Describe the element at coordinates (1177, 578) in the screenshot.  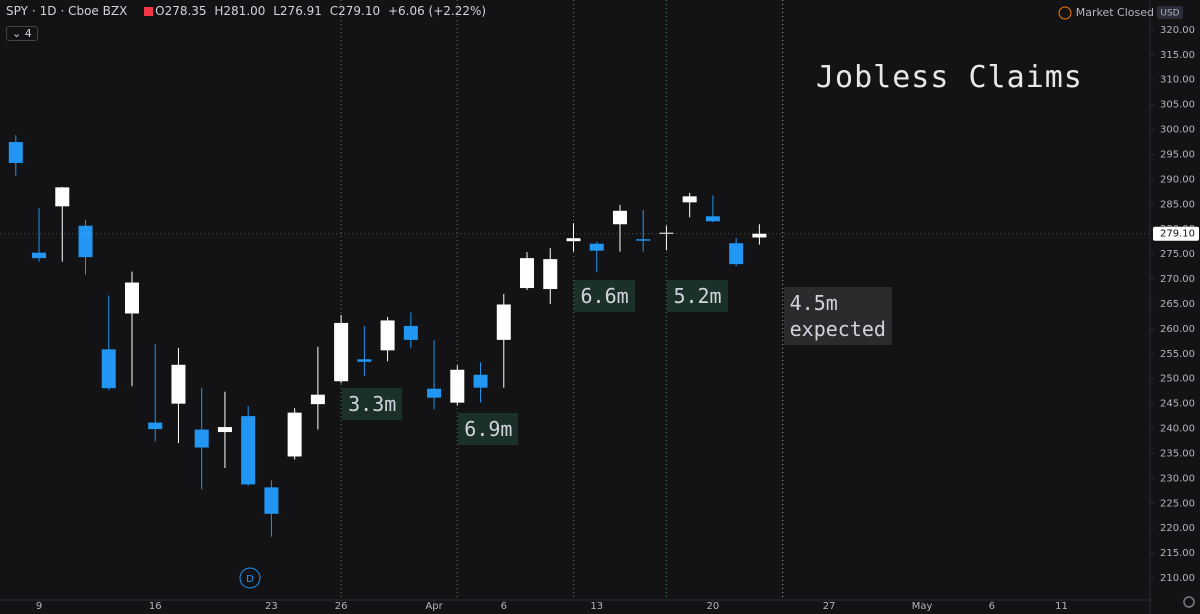
I see `y-tick-label: 210.00` at that location.